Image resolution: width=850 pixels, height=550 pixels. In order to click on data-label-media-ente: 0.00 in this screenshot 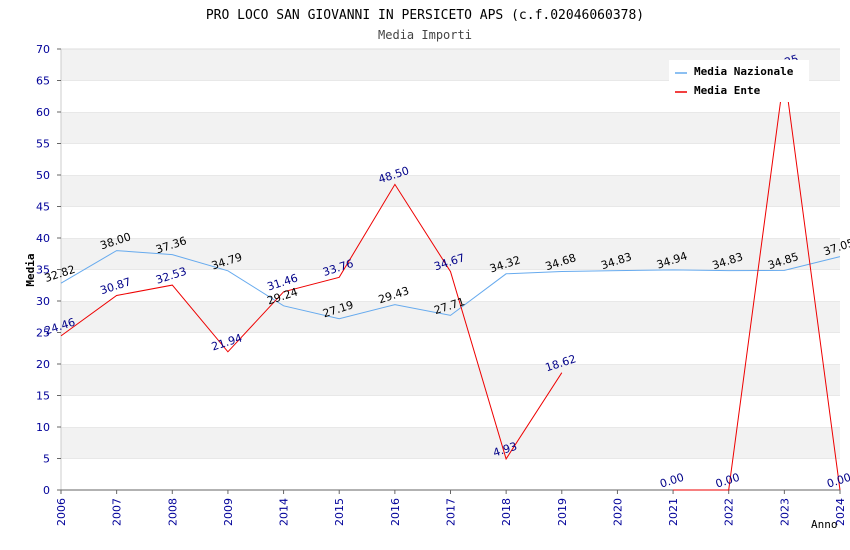, I will do `click(837, 481)`.